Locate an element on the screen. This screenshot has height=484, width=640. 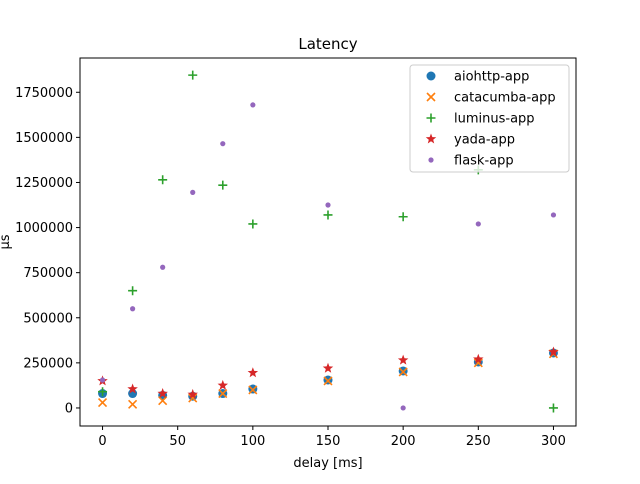
legend-marker-luminus-app is located at coordinates (431, 118).